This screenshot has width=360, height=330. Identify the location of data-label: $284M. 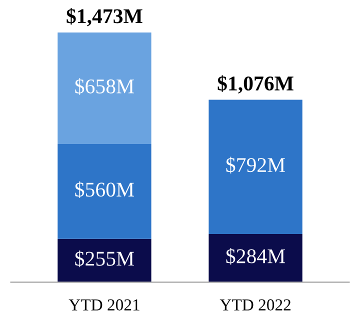
(256, 256).